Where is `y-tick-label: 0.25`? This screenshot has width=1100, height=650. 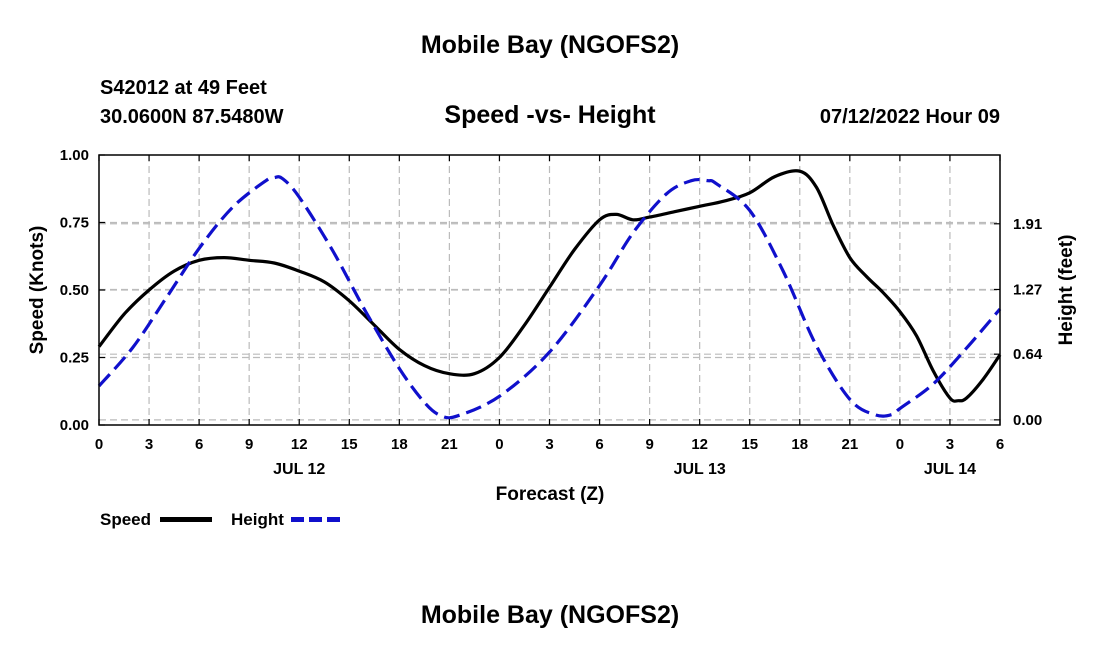 y-tick-label: 0.25 is located at coordinates (74, 358).